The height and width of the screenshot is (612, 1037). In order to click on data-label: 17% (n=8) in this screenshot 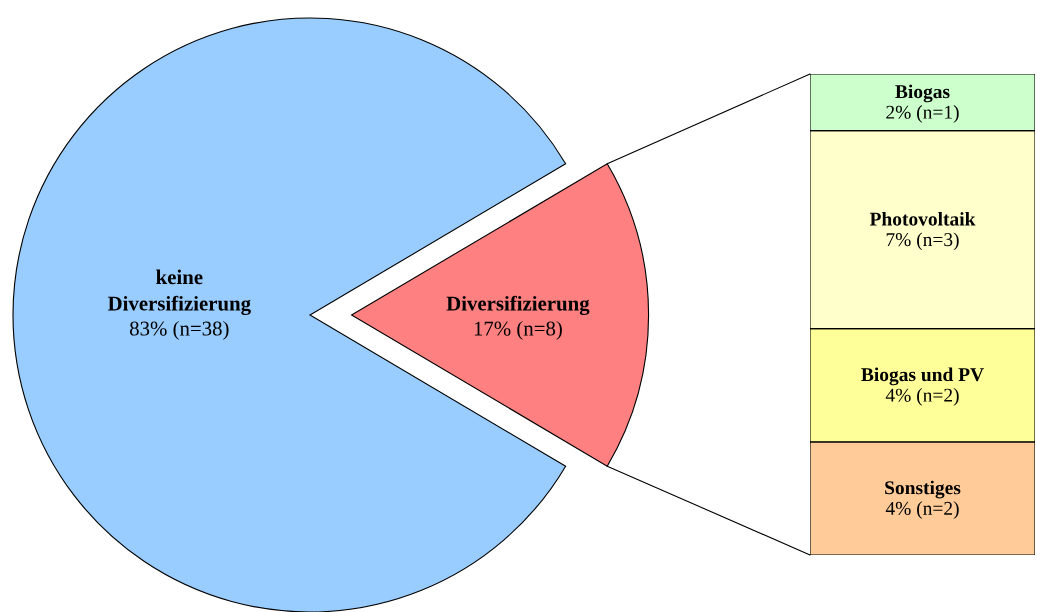, I will do `click(518, 330)`.